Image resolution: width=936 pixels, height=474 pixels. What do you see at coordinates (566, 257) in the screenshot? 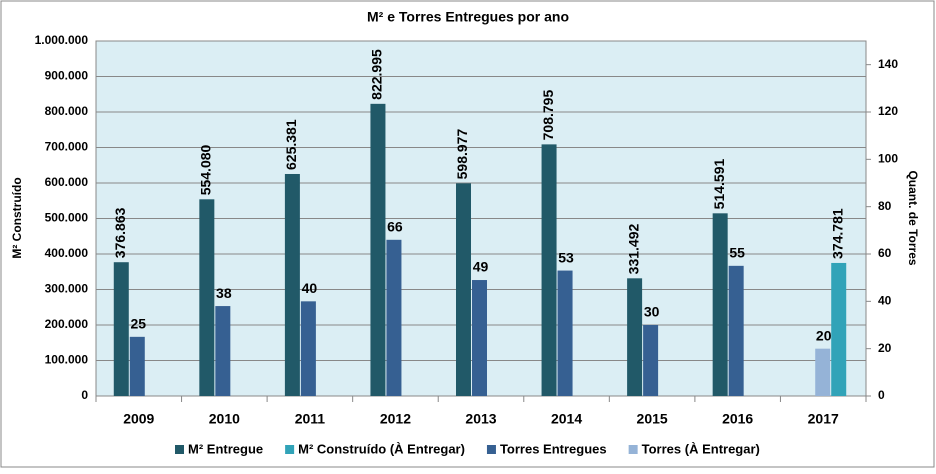
I see `data-label: 53` at bounding box center [566, 257].